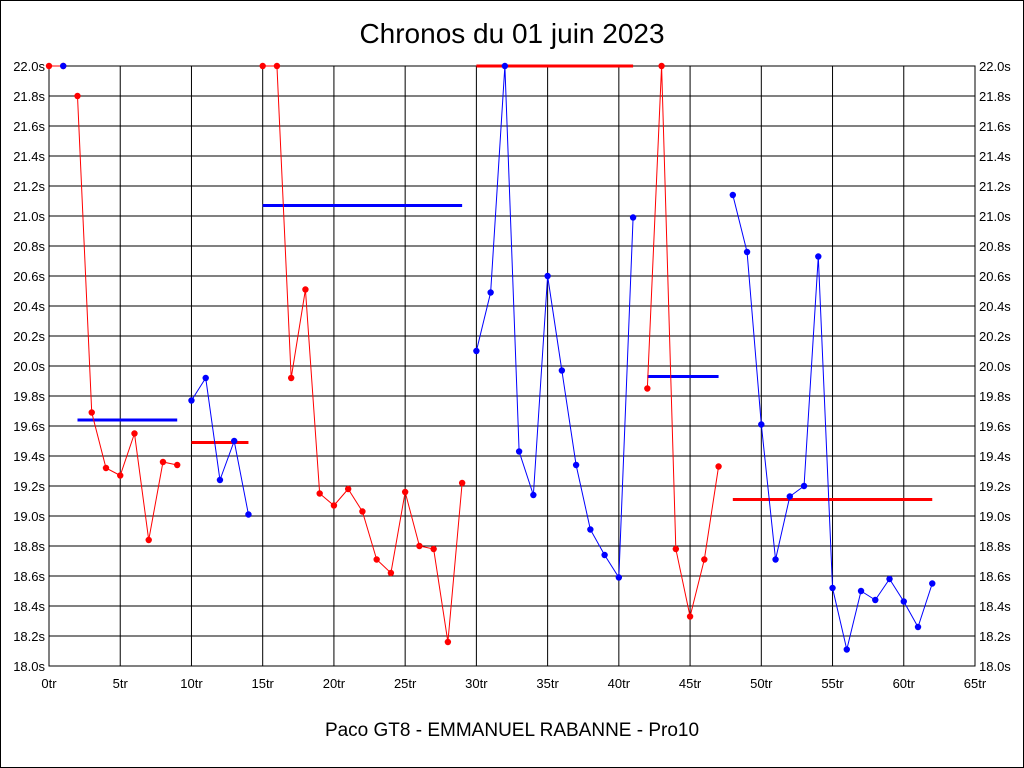 The width and height of the screenshot is (1024, 768). What do you see at coordinates (995, 156) in the screenshot?
I see `y-tick-label-right: 21.4s` at bounding box center [995, 156].